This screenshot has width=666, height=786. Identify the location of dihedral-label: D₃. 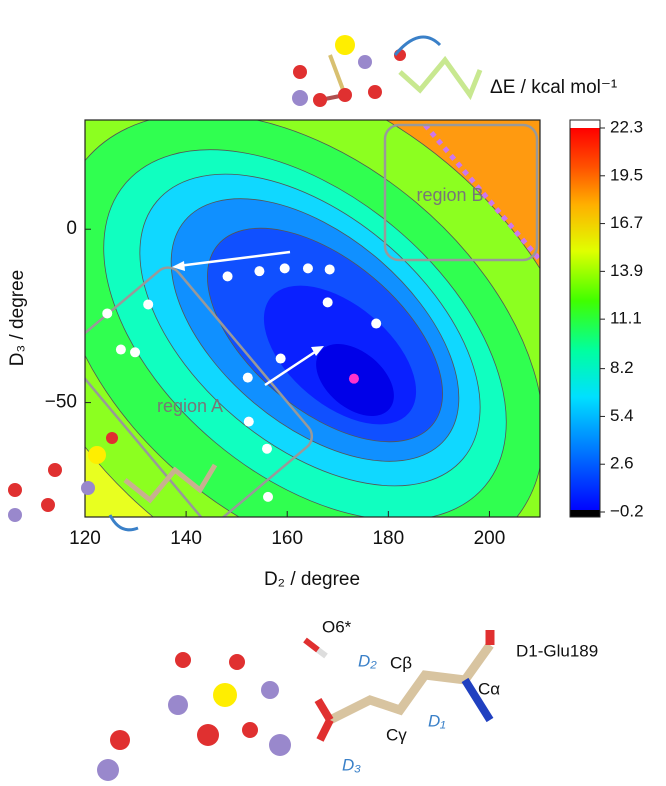
(351, 764).